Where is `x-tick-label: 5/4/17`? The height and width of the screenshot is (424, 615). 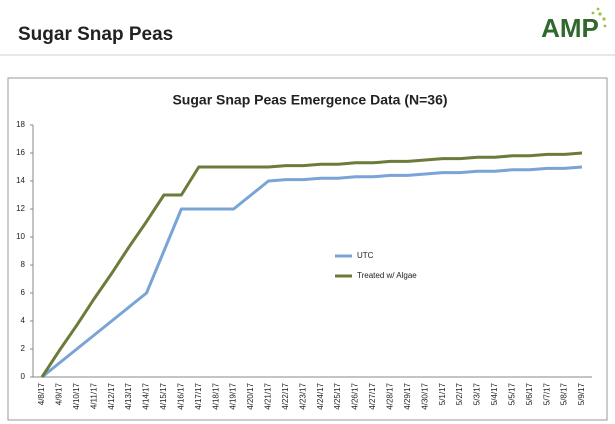
x-tick-label: 5/4/17 is located at coordinates (494, 393).